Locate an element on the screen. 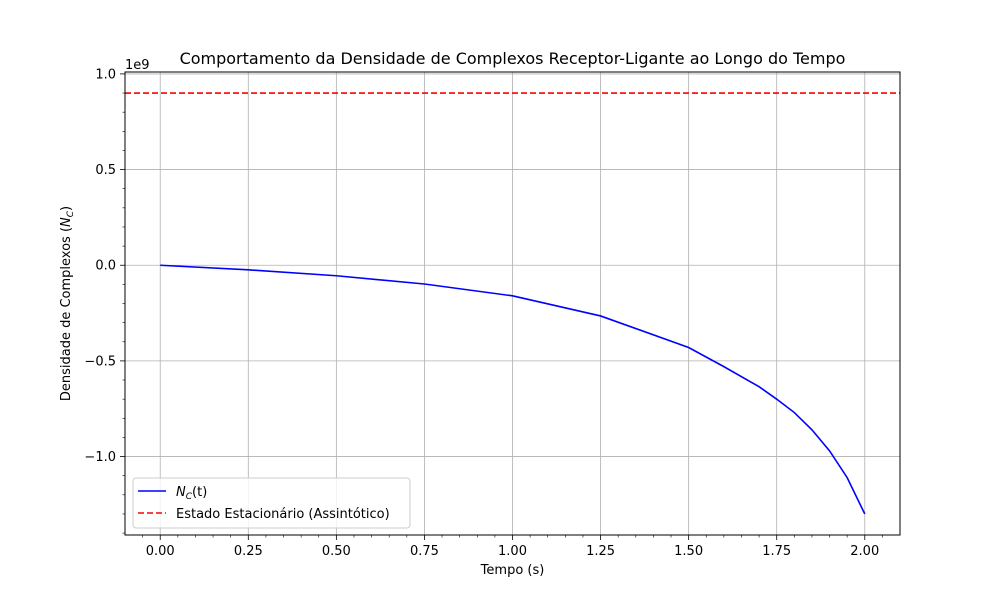 This screenshot has width=1000, height=600. legend-nc-sub: C is located at coordinates (189, 497).